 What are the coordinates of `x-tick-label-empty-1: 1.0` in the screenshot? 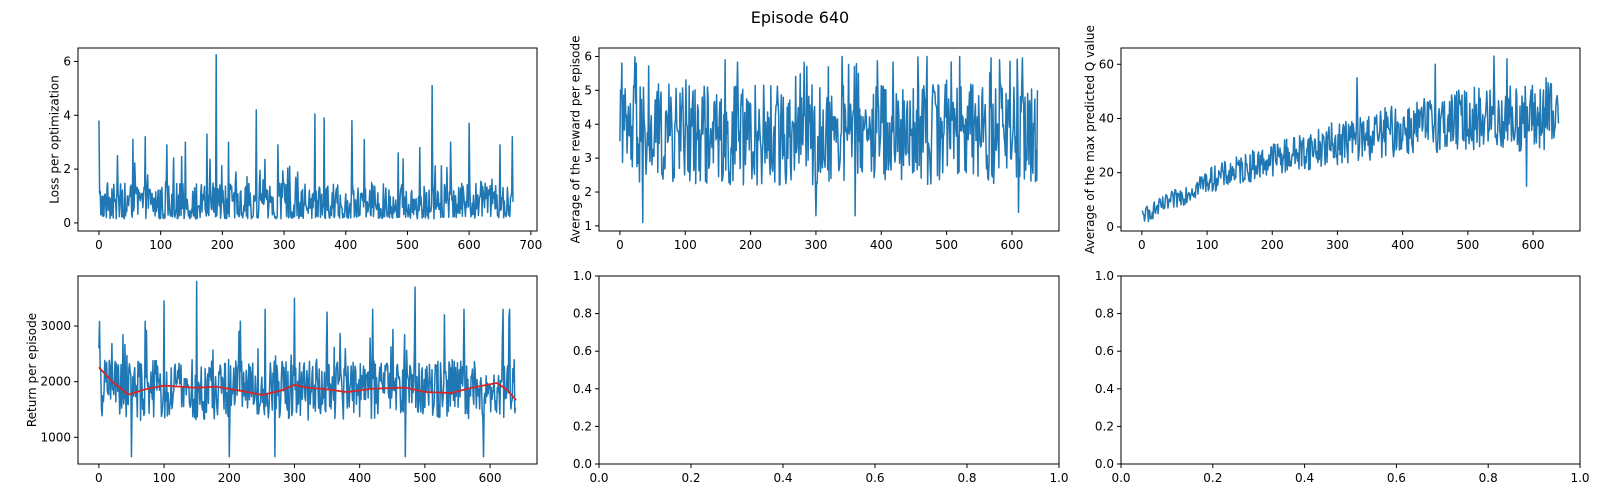 It's located at (1058, 478).